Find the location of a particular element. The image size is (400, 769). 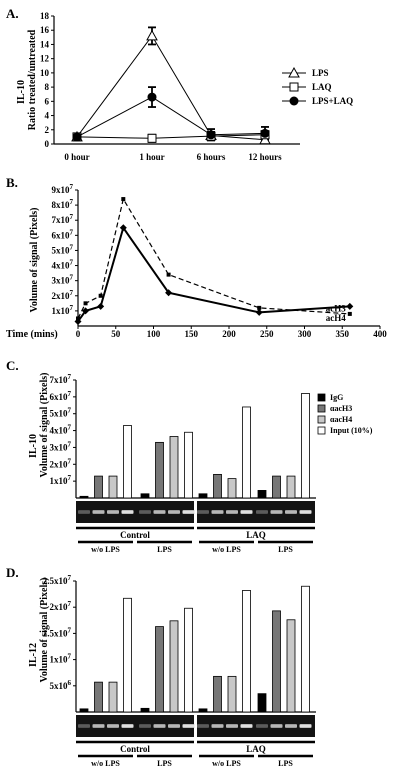

panel-b-xtick-label: 250 is located at coordinates (267, 334).